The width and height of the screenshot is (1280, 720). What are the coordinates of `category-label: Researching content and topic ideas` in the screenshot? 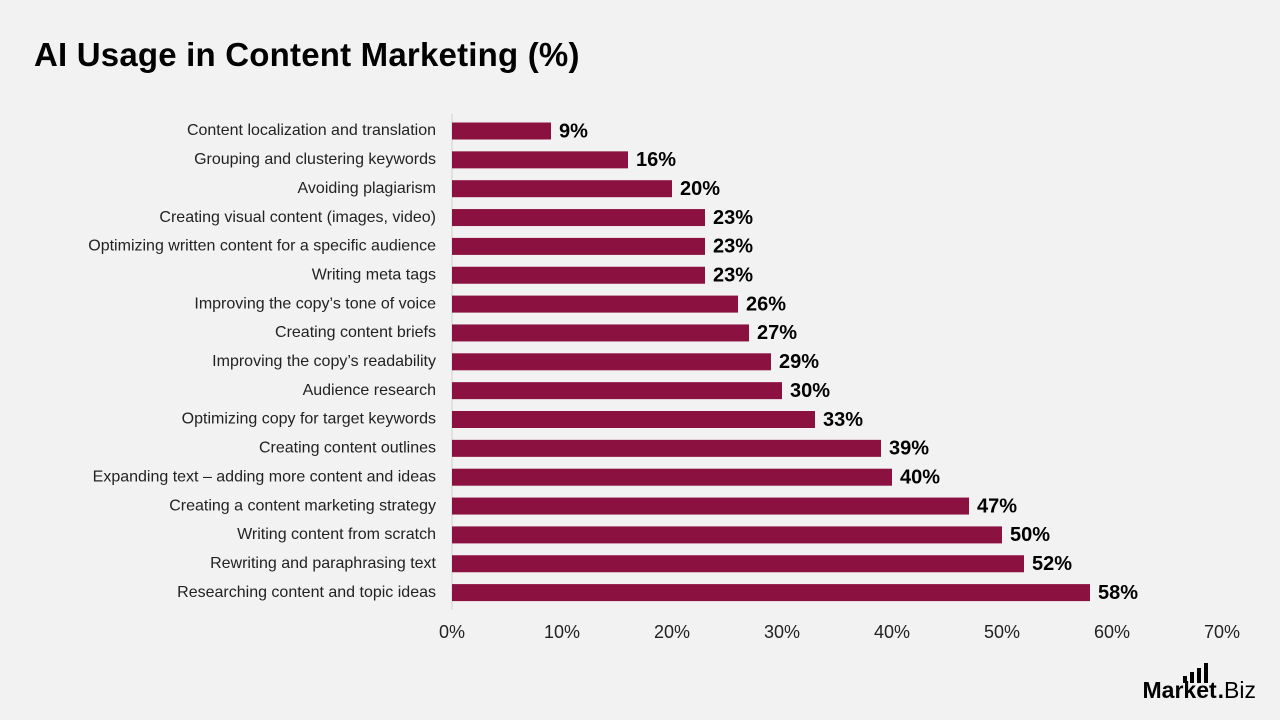 It's located at (306, 592).